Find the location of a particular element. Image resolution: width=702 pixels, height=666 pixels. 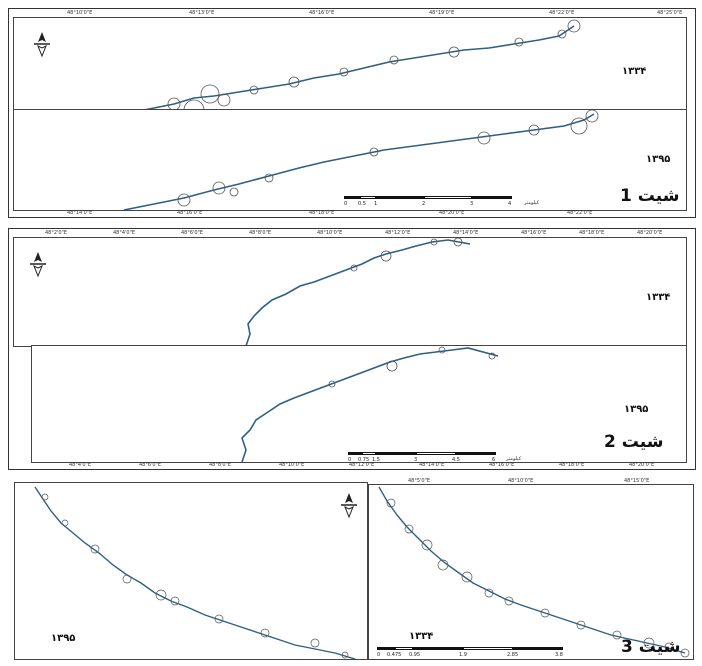

scale-tick: 1 is located at coordinates (376, 204).